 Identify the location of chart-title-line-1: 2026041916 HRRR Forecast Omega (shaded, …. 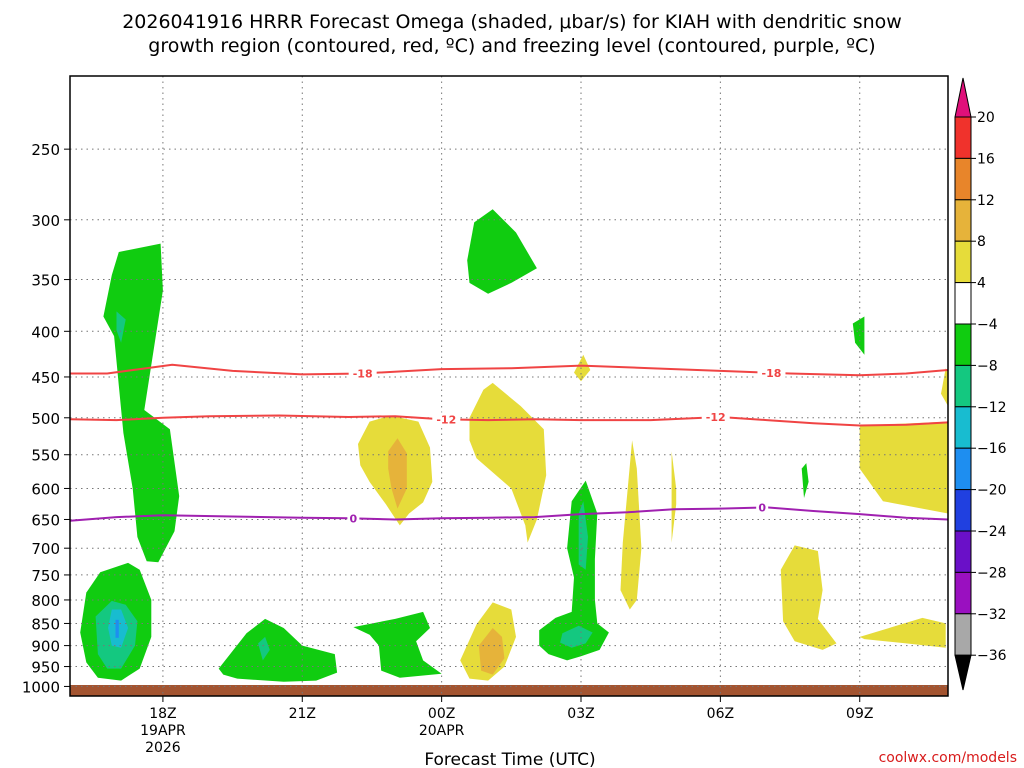
(512, 22).